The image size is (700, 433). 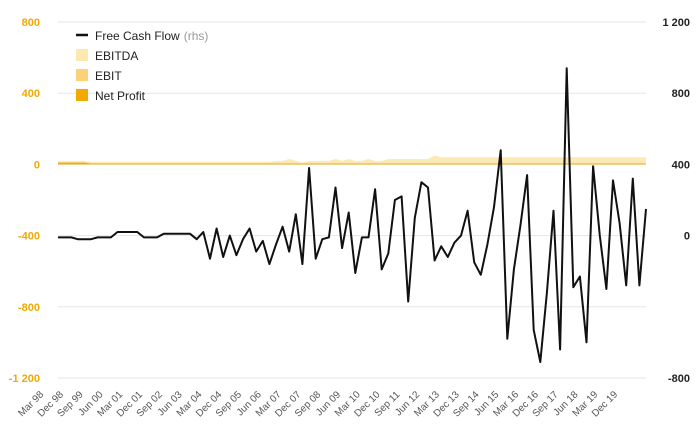 I want to click on legend: Free Cash Flow (rhs) EBITDA EBIT Net Profit, so click(x=142, y=66).